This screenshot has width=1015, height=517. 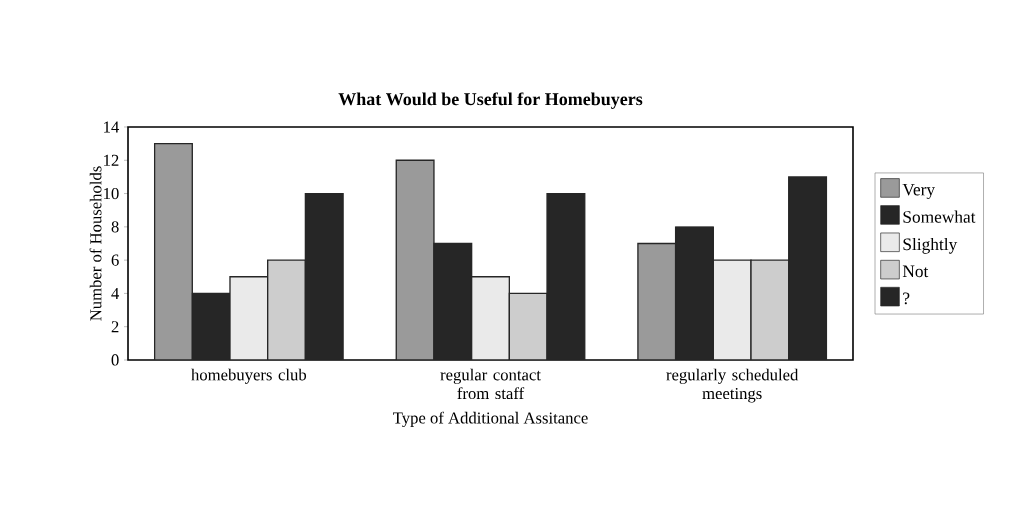 What do you see at coordinates (115, 227) in the screenshot?
I see `y-tick-label: 8` at bounding box center [115, 227].